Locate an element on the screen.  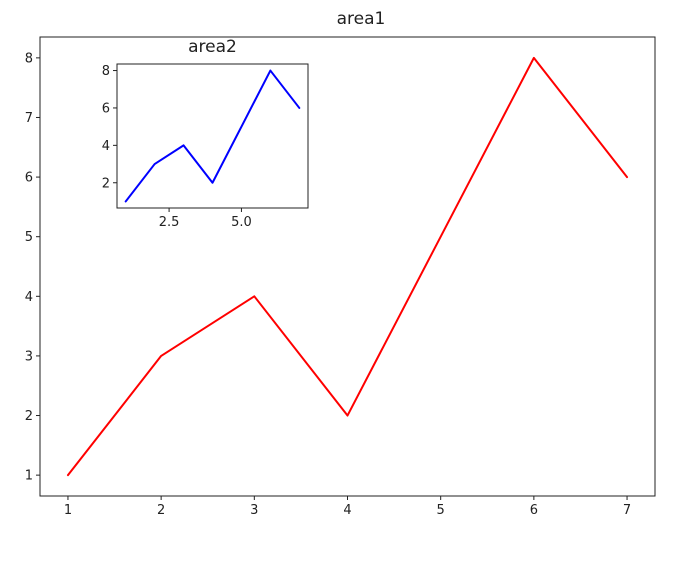
main-x-tick-label: 3 is located at coordinates (254, 510).